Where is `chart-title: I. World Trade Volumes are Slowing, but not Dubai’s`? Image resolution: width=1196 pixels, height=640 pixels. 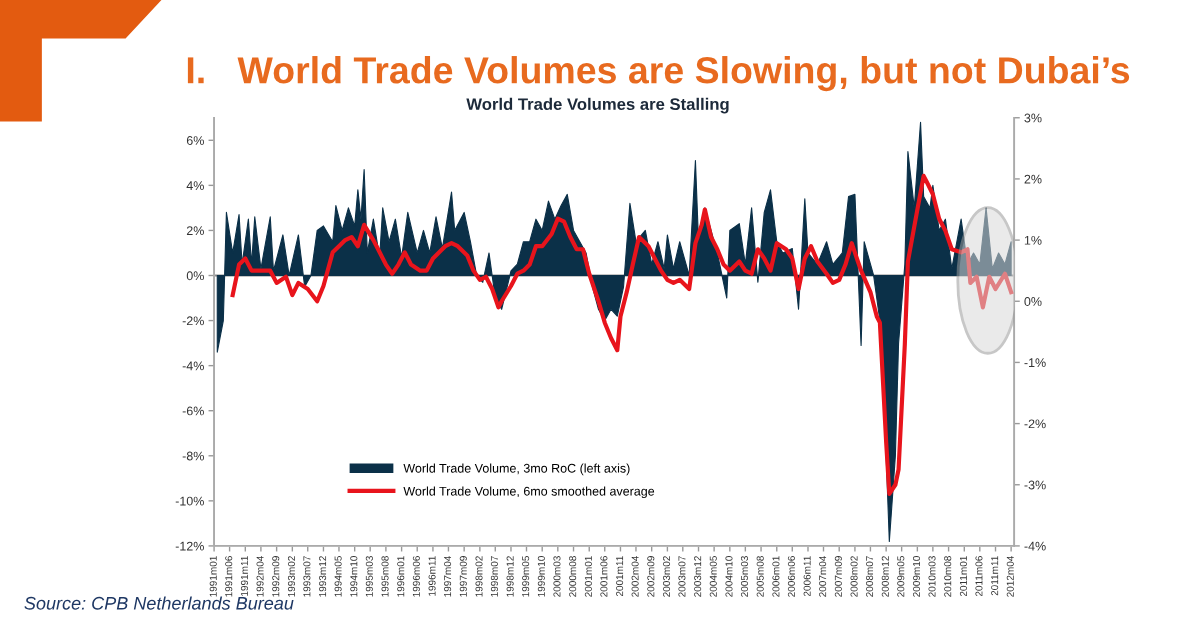 chart-title: I. World Trade Volumes are Slowing, but not Dubai’s is located at coordinates (658, 74).